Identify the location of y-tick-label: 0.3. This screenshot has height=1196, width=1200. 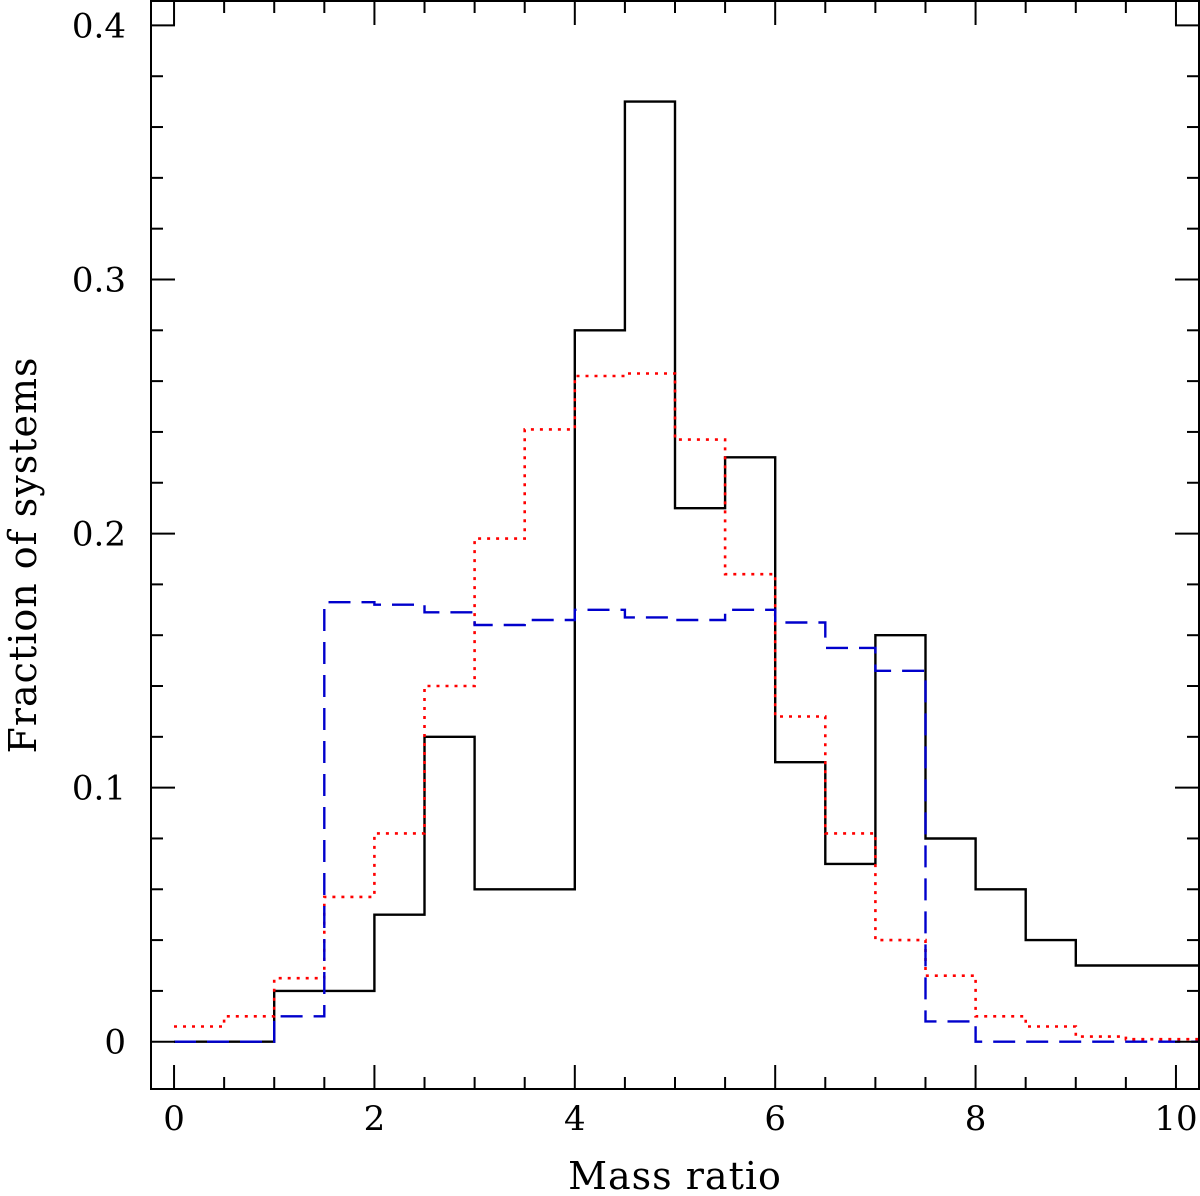
(99, 280).